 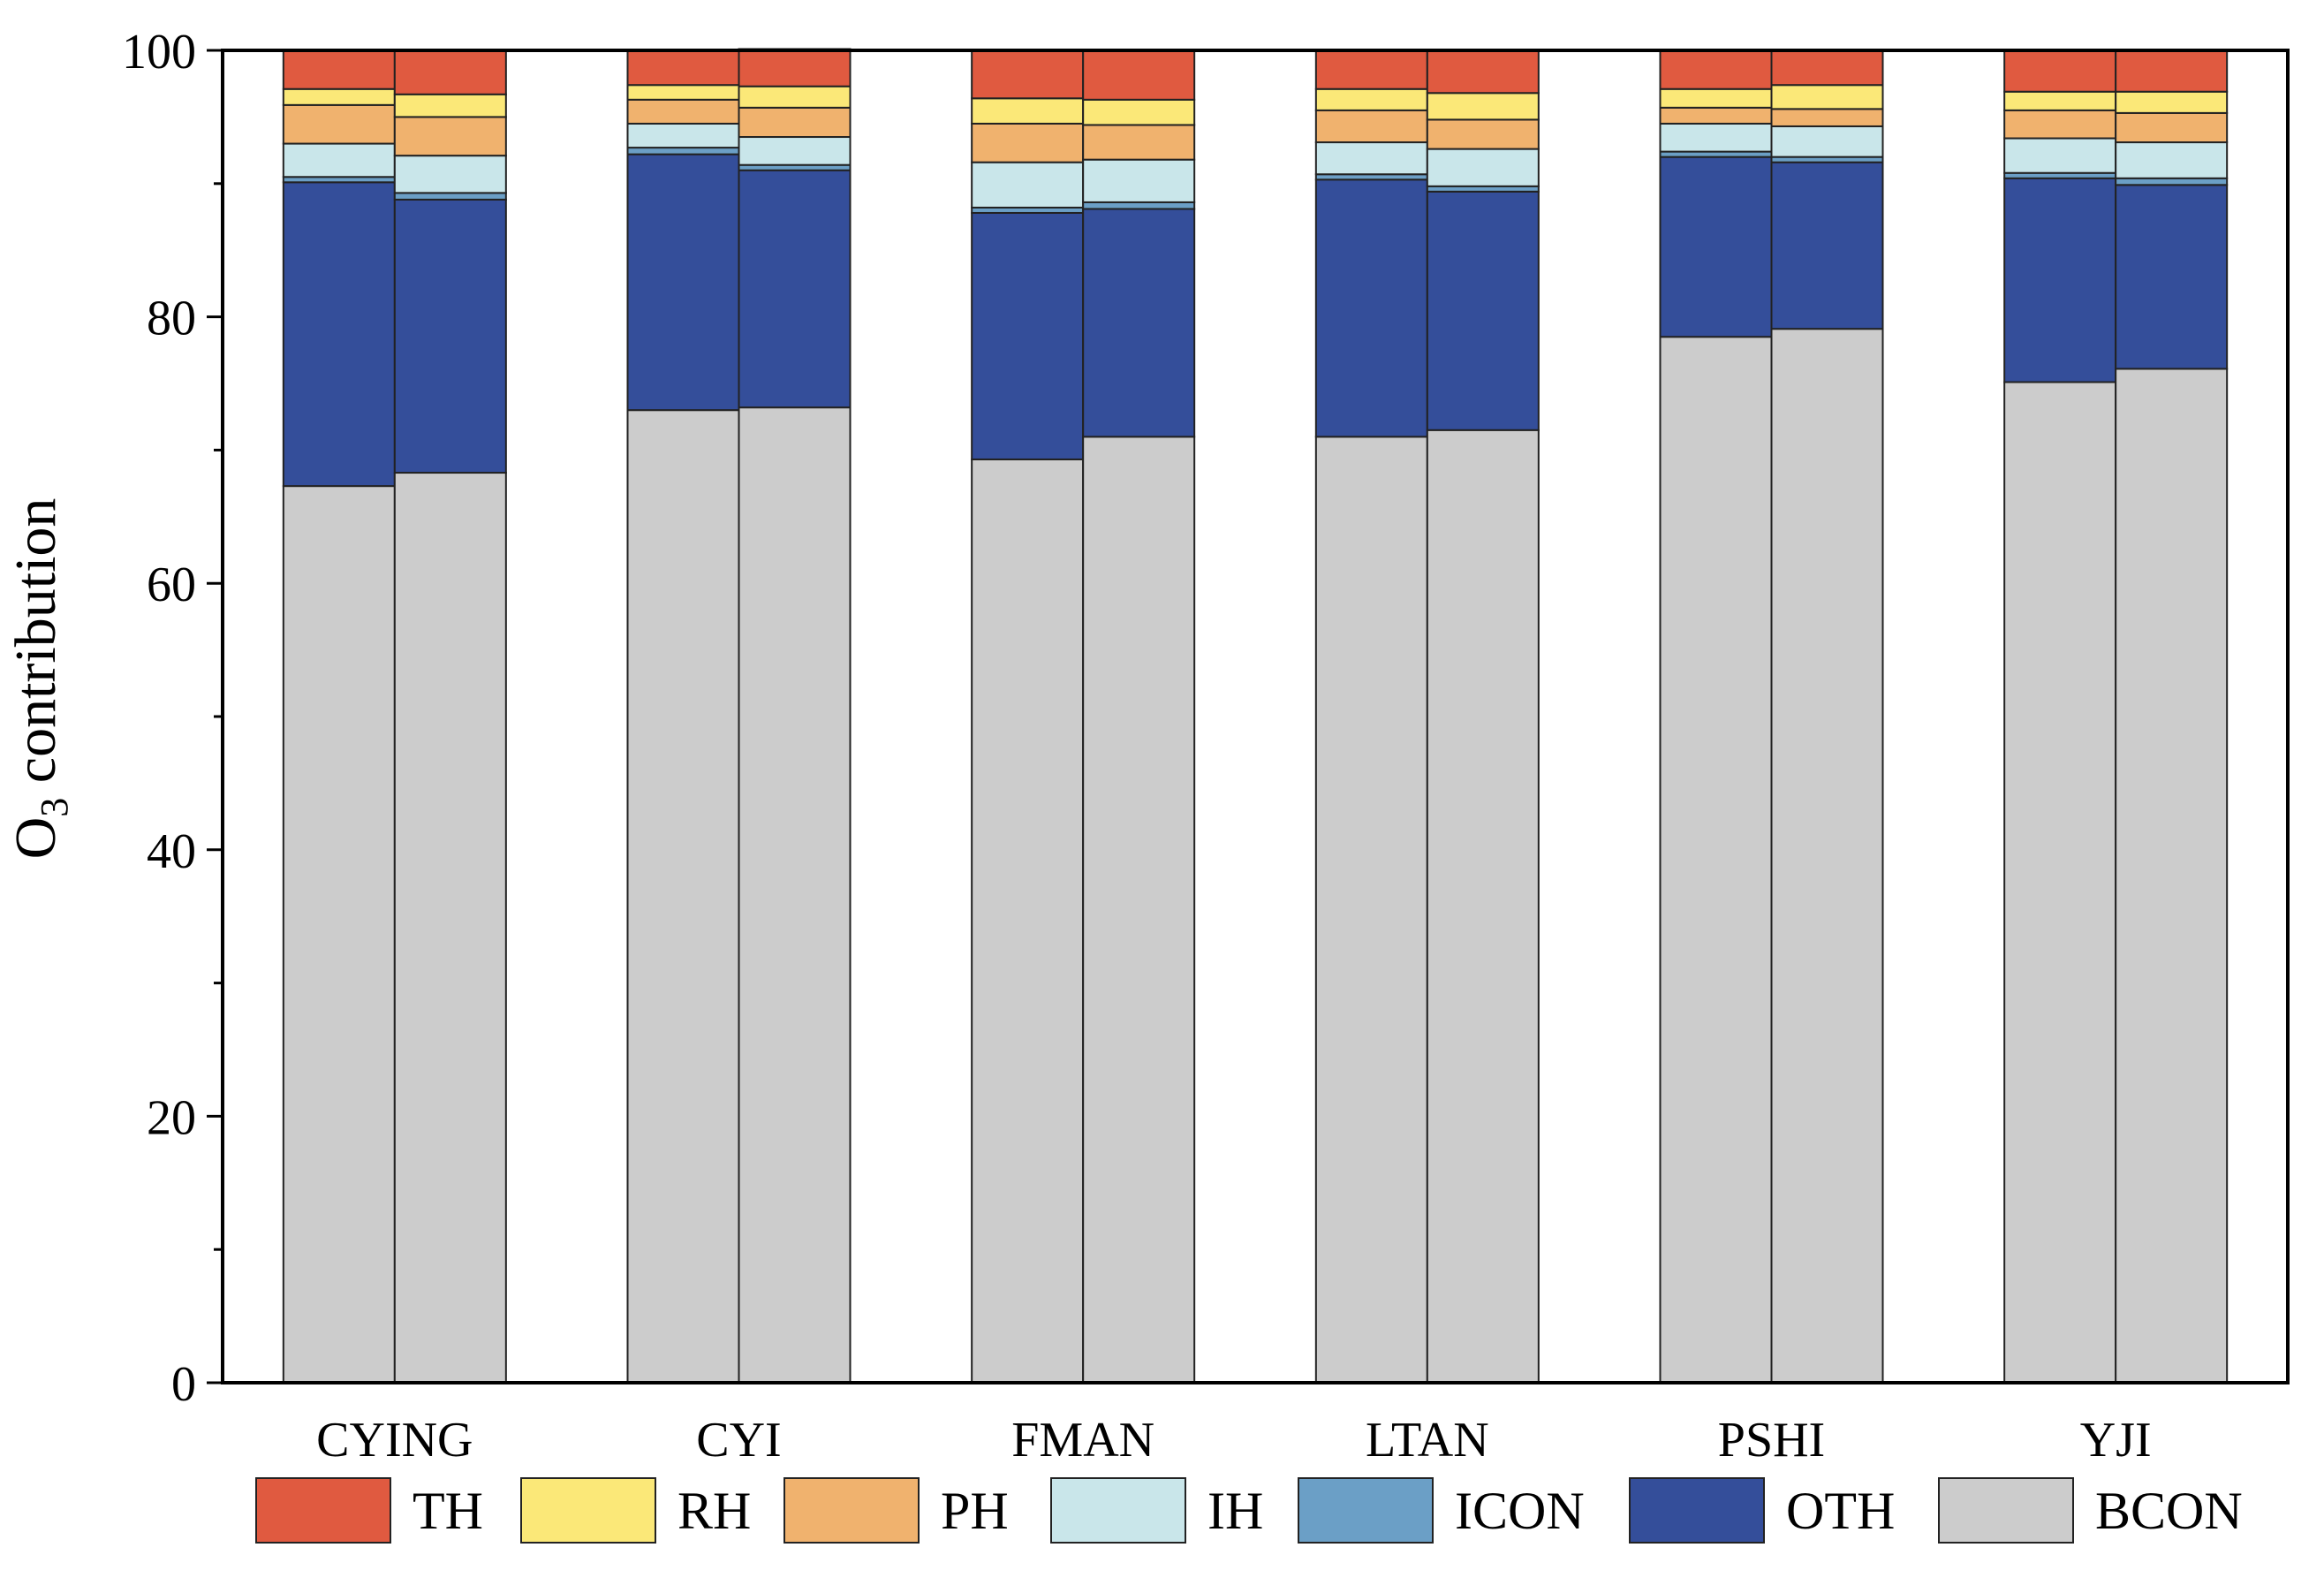 I want to click on legend-swatch-ih, so click(x=1118, y=1510).